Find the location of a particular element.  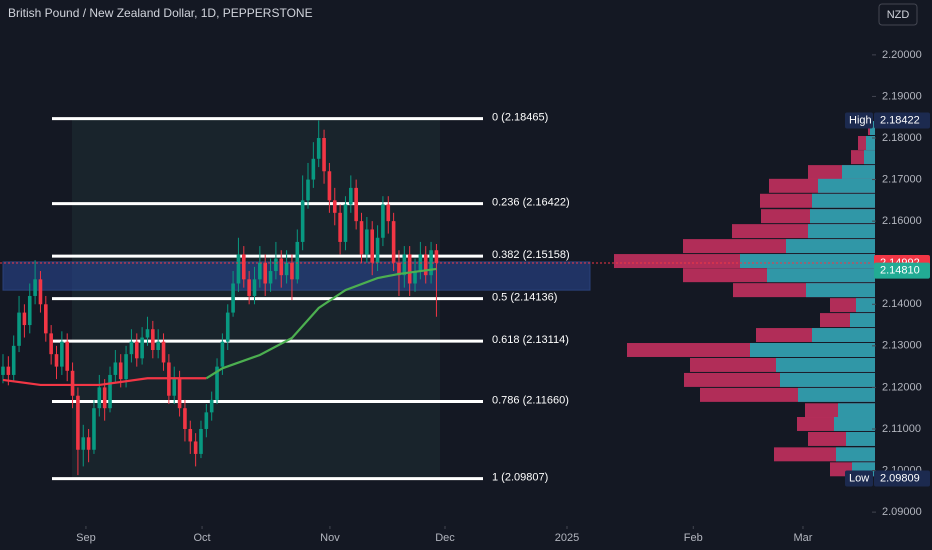

y-tick-label: 2.11000 is located at coordinates (901, 429).